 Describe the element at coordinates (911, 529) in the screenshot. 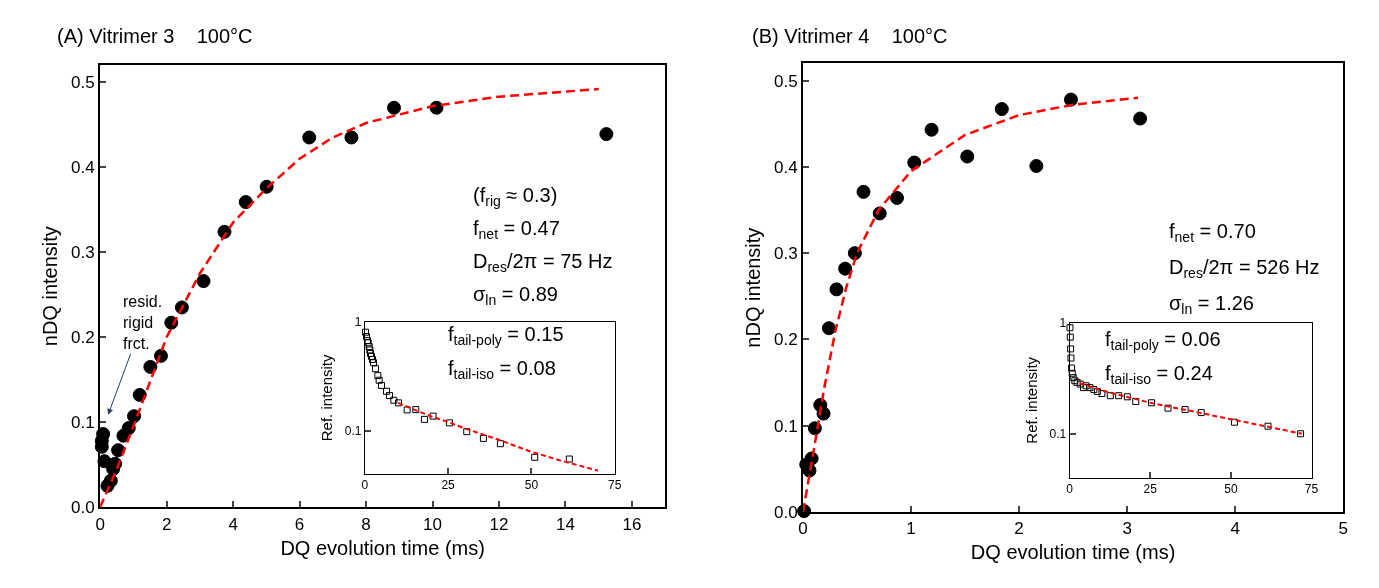

I see `x-tick-label: 1` at that location.